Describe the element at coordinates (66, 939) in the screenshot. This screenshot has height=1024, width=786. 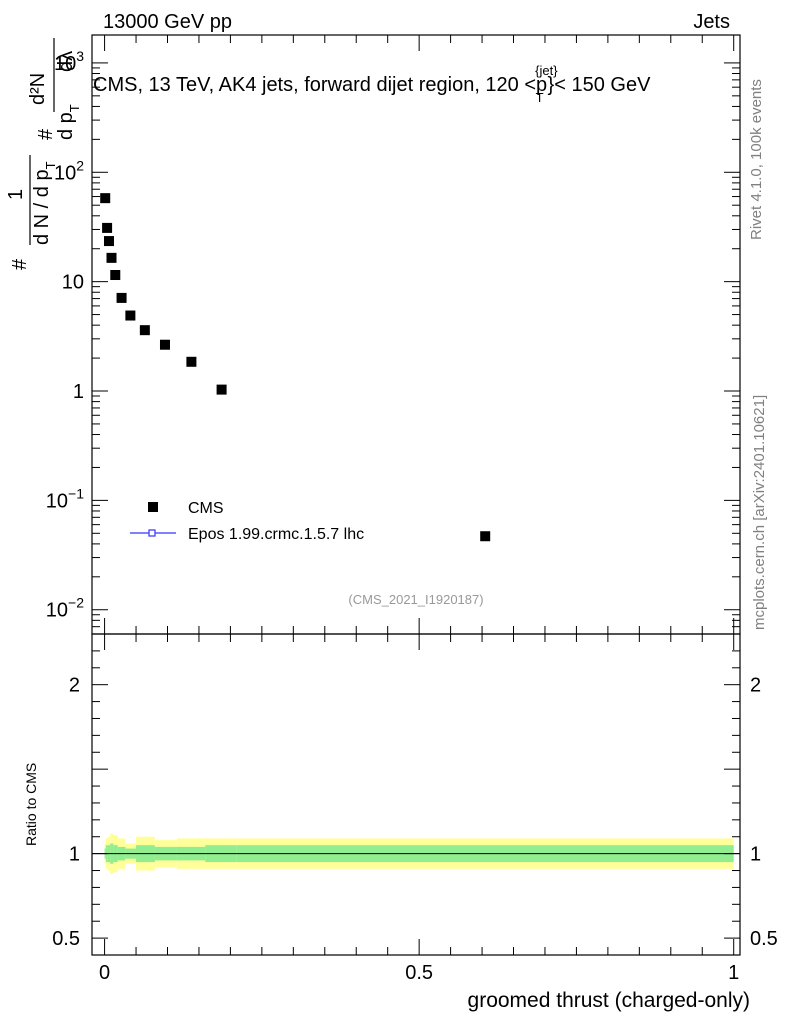
I see `ratio-tick-label: 0.5` at that location.